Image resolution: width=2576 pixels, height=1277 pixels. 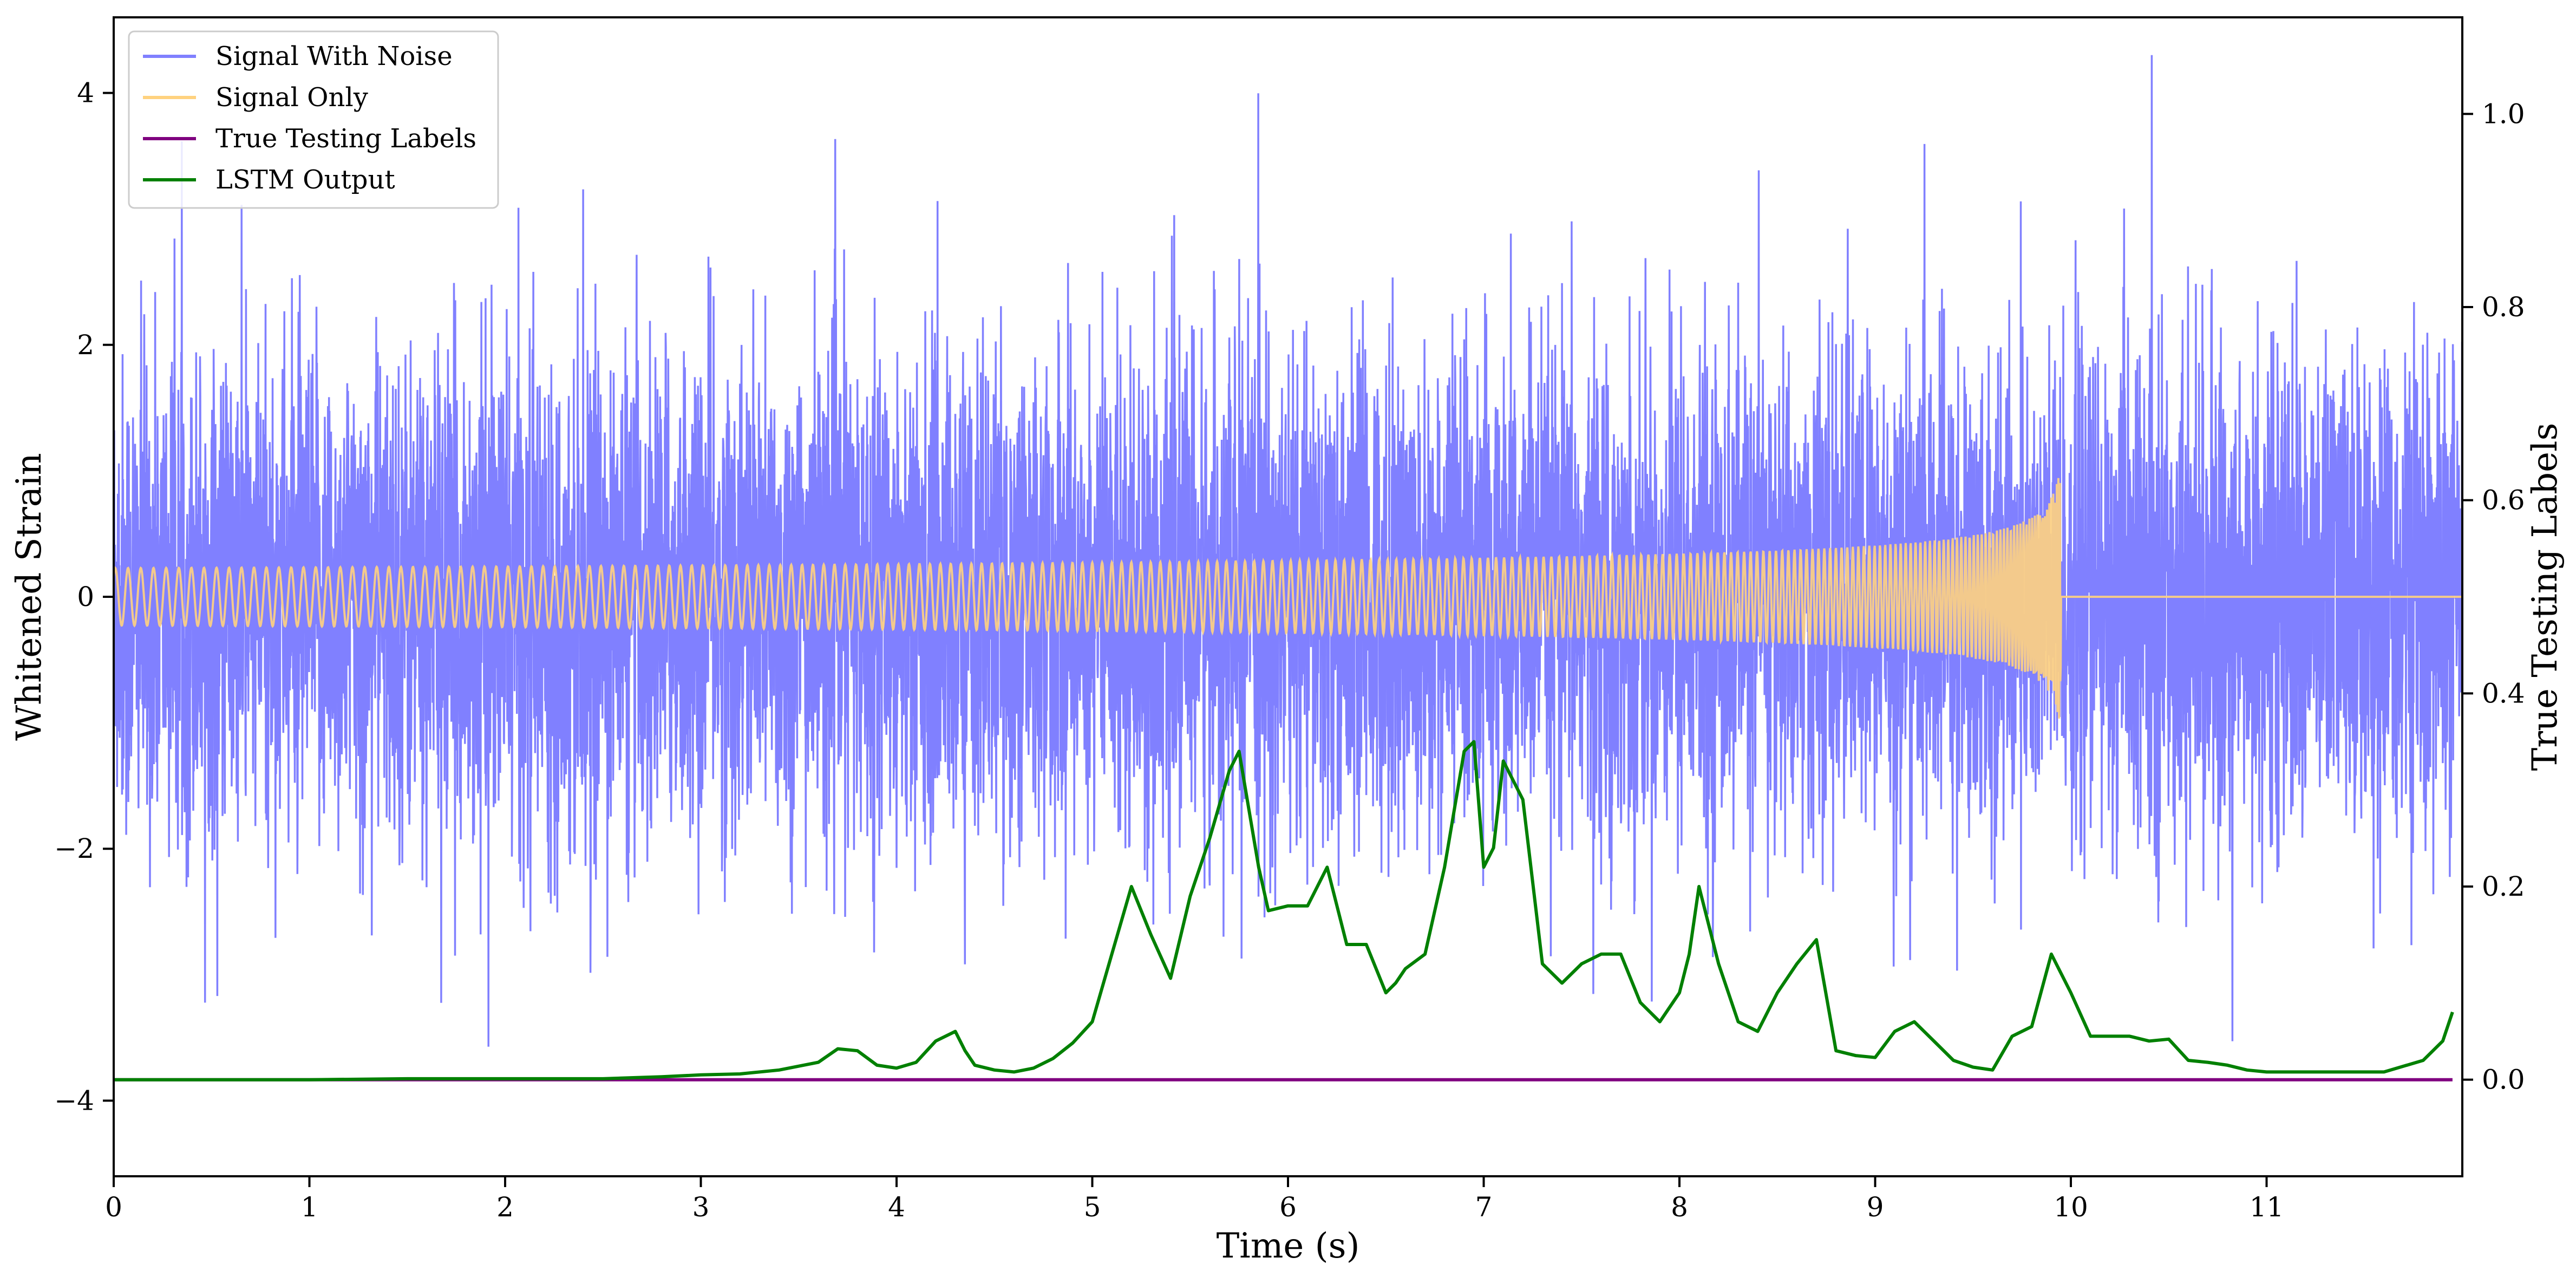 I want to click on y2-axis-label: True Testing Labels, so click(x=2545, y=597).